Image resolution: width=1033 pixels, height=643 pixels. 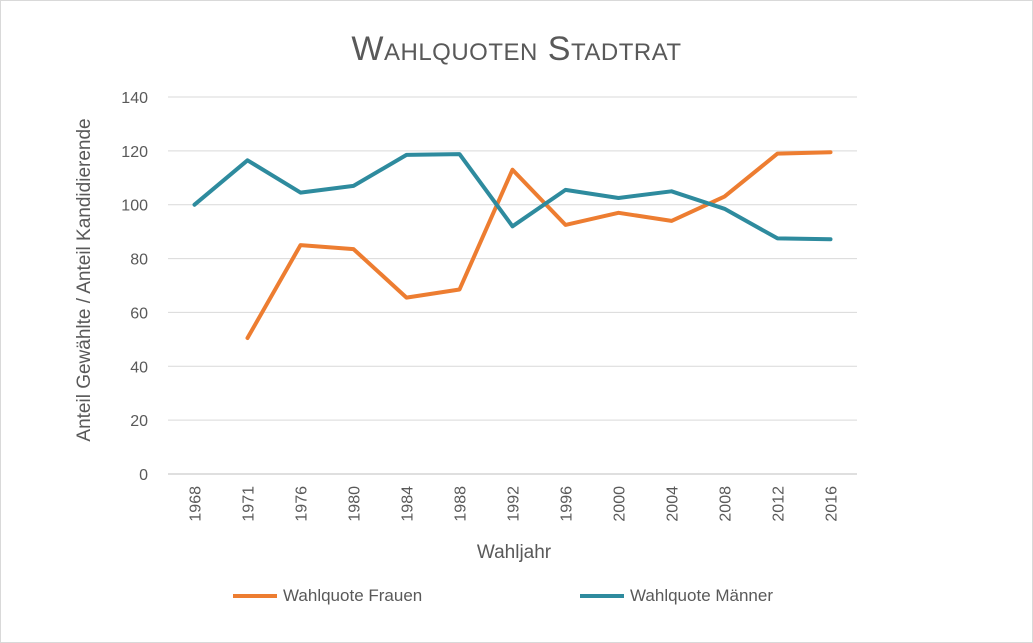 I want to click on legend-item-maenner: Wahlquote Männer, so click(x=676, y=596).